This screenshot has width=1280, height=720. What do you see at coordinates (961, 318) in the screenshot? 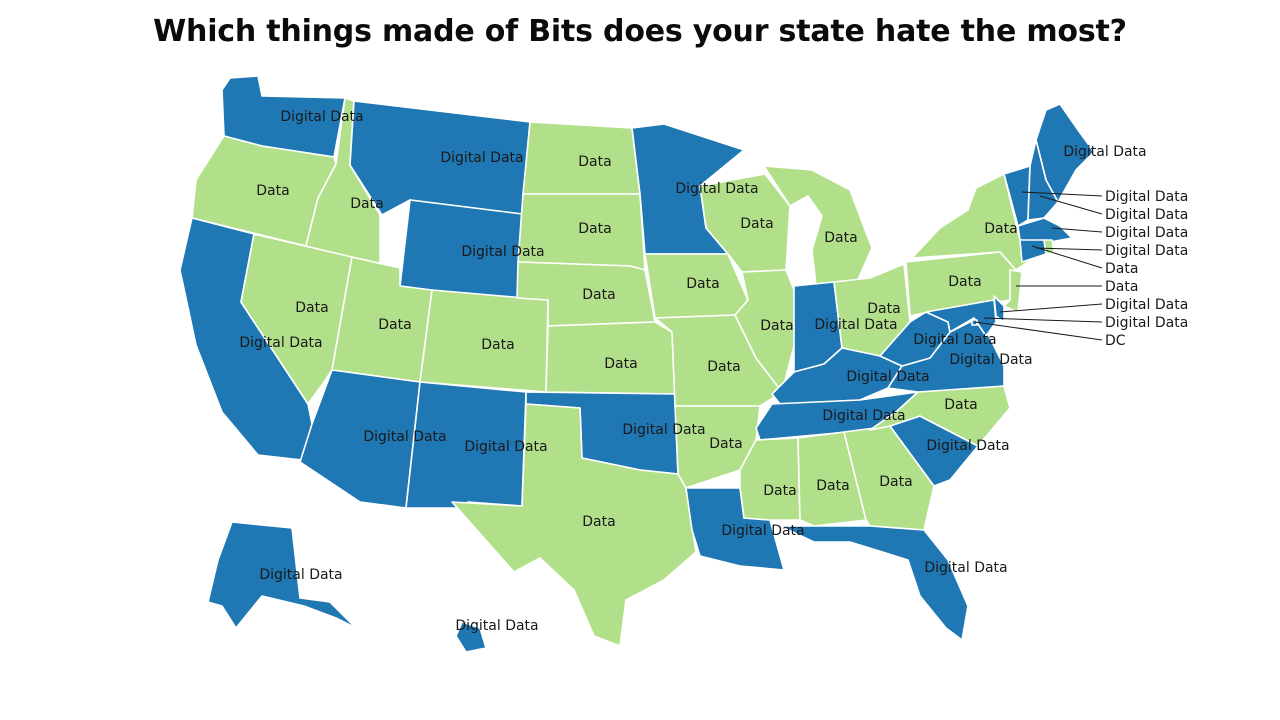
I see `state-MD` at bounding box center [961, 318].